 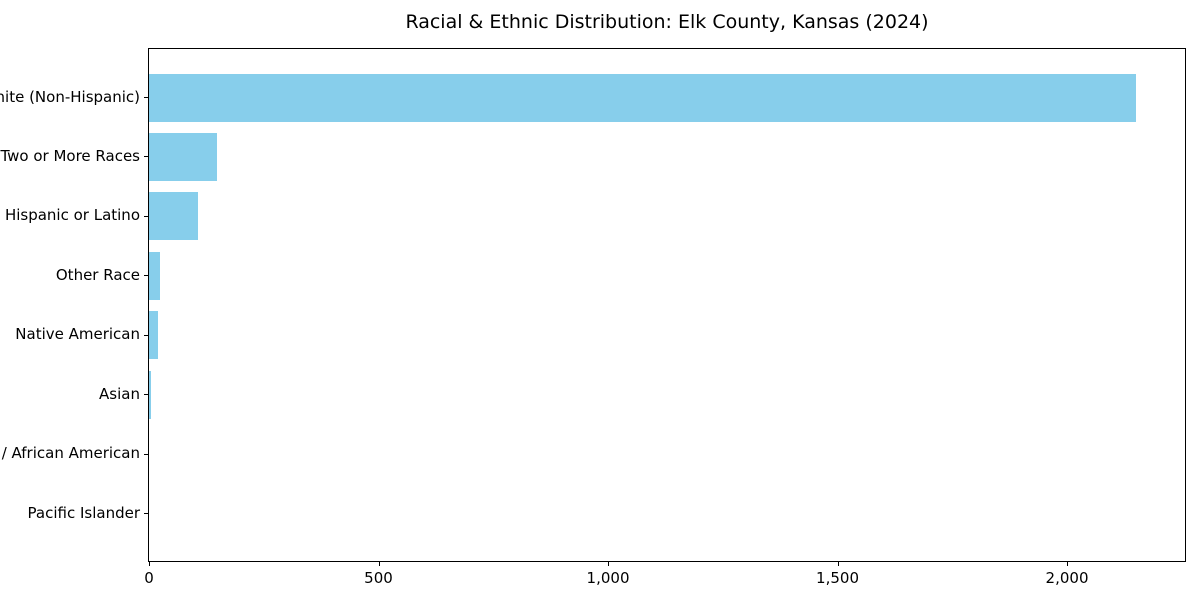 I want to click on bar-asian, so click(x=150, y=394).